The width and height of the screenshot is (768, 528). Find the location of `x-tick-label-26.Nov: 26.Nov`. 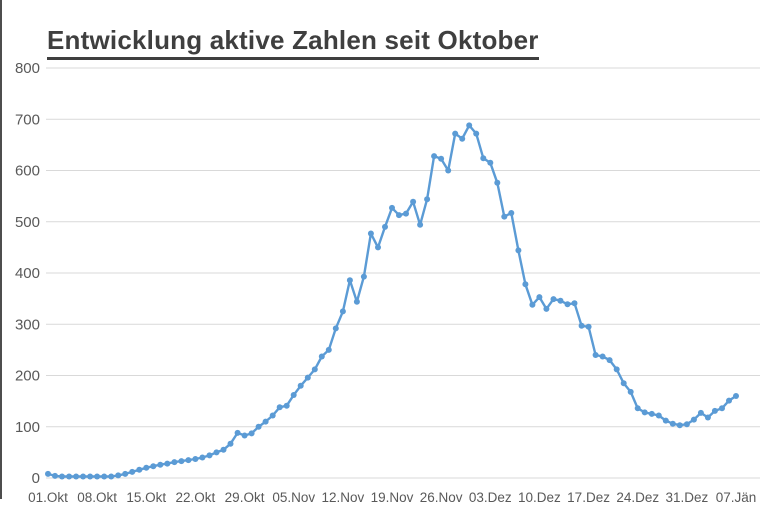

x-tick-label-26.Nov: 26.Nov is located at coordinates (441, 497).